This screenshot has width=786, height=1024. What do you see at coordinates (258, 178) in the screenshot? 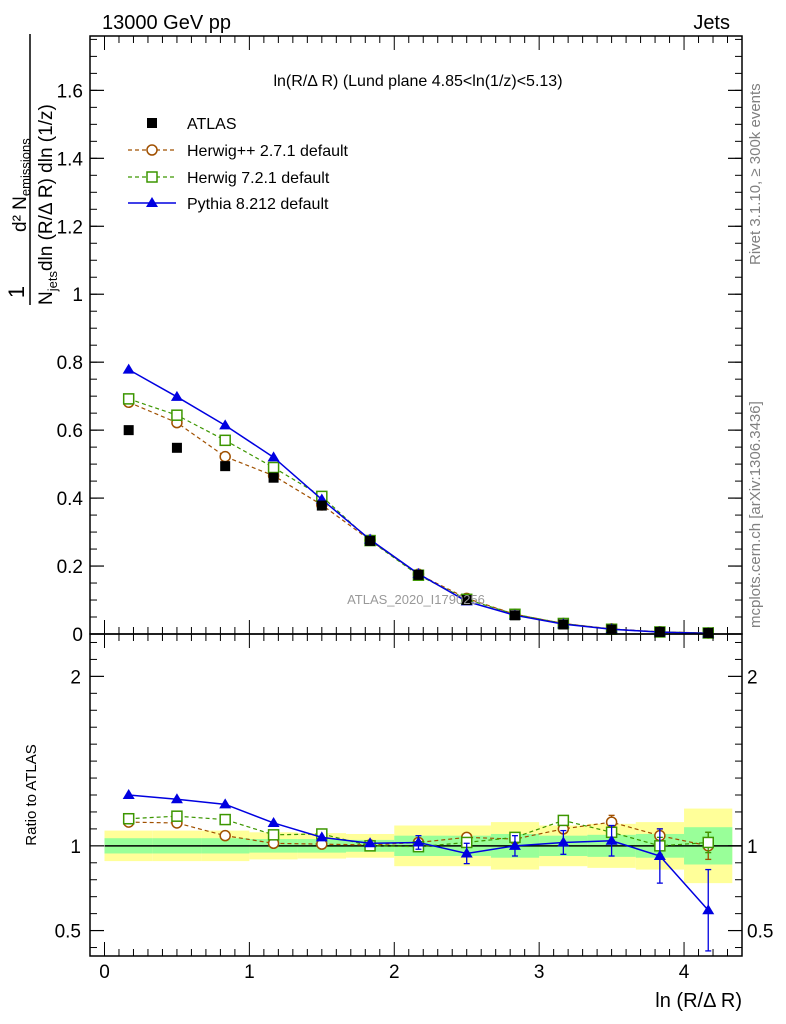
I see `legend-label-herwig-new: Herwig 7.2.1 default` at bounding box center [258, 178].